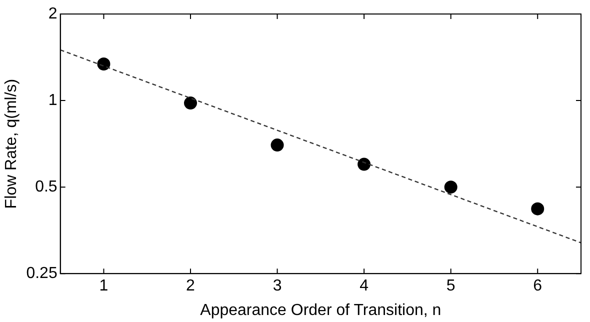 The image size is (590, 322). Describe the element at coordinates (53, 100) in the screenshot. I see `y-tick-label: 1` at that location.